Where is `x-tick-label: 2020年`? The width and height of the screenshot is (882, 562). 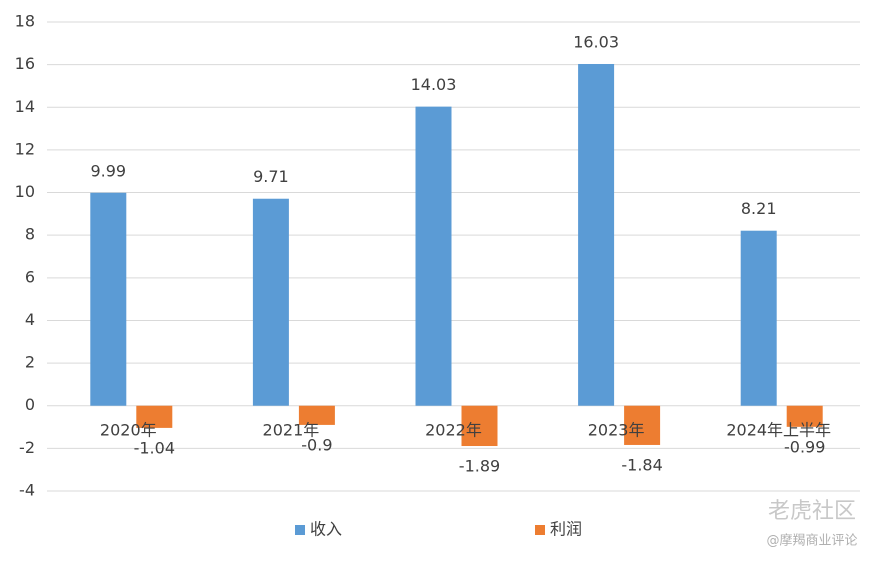
x-tick-label: 2020年 is located at coordinates (128, 430).